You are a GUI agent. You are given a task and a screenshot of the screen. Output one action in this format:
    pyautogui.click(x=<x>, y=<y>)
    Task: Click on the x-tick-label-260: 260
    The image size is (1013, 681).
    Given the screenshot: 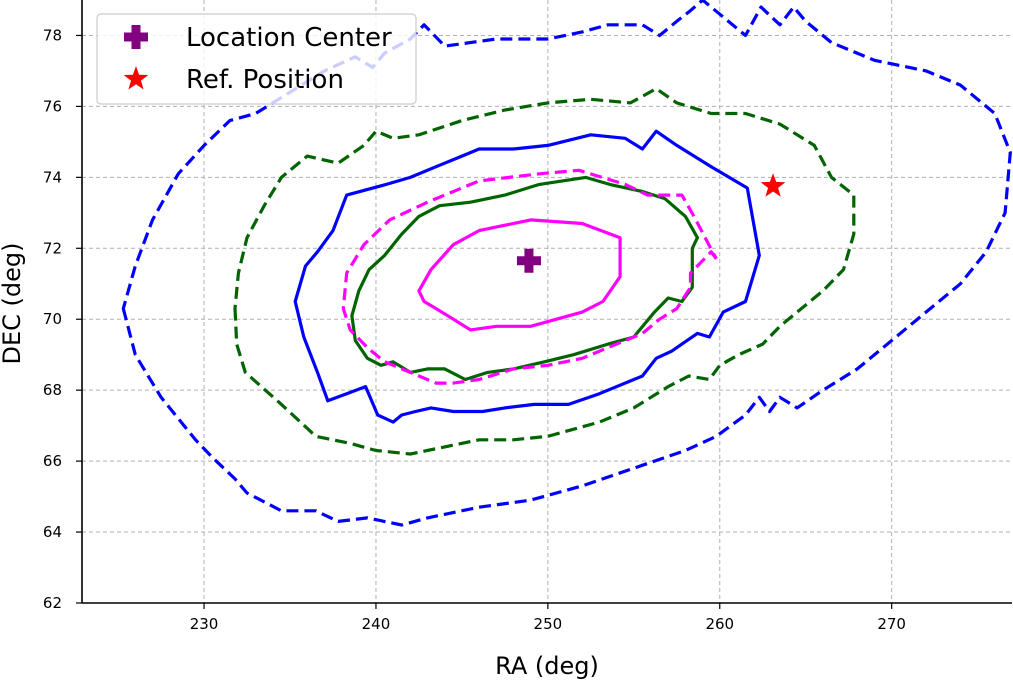 What is the action you would take?
    pyautogui.click(x=719, y=624)
    